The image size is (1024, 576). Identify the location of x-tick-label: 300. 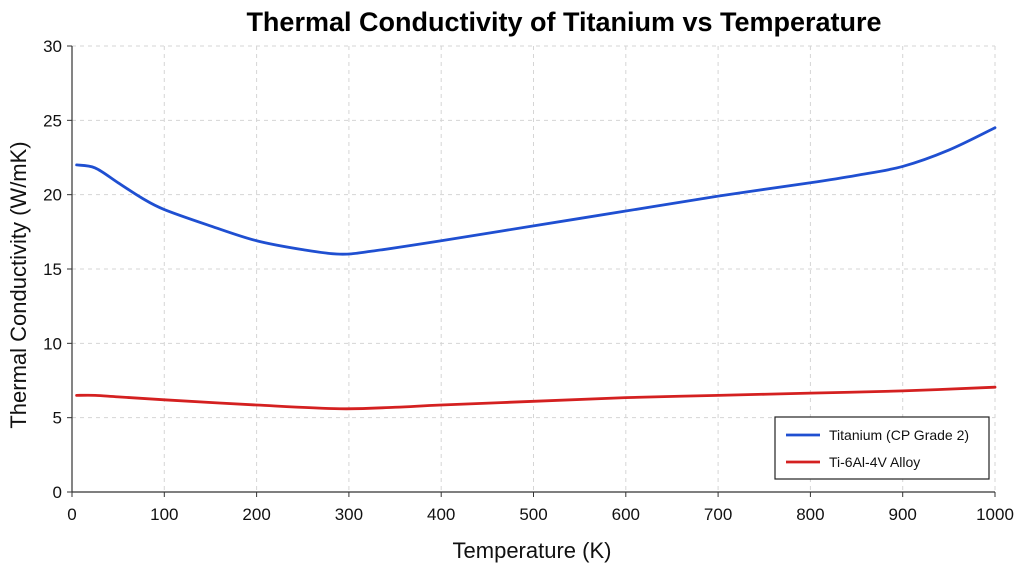
(349, 514).